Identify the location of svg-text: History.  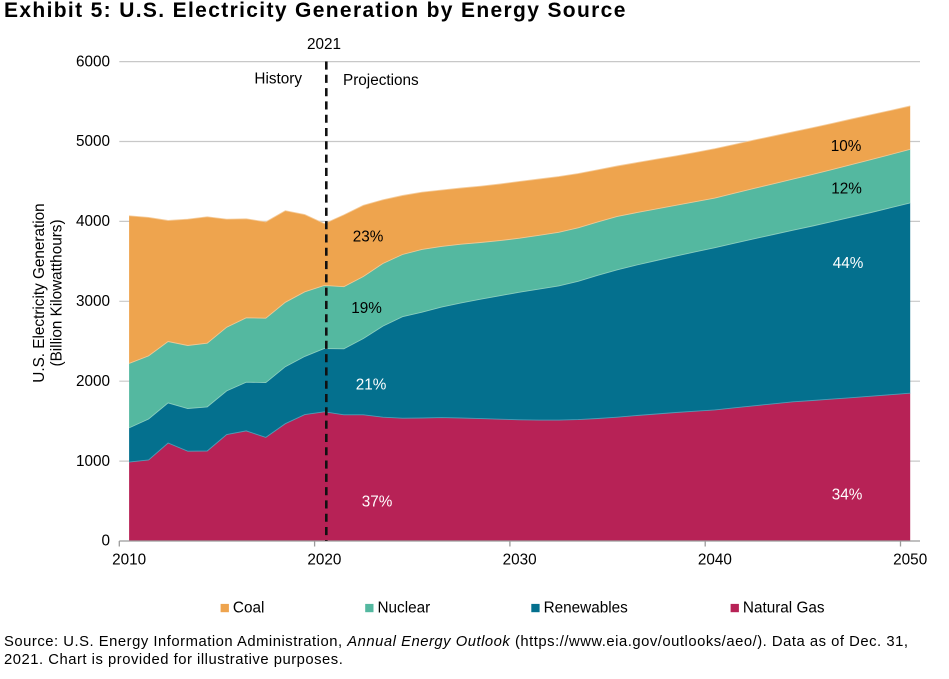
(278, 79).